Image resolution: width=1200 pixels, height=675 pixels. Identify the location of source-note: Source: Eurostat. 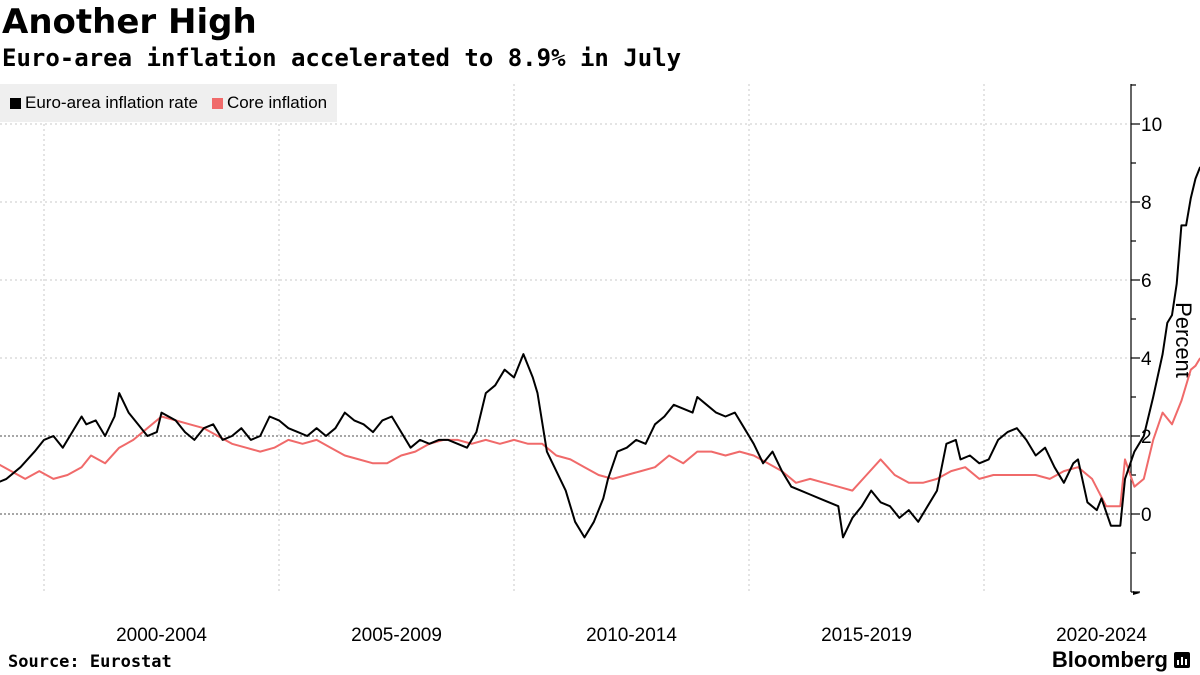
(90, 662).